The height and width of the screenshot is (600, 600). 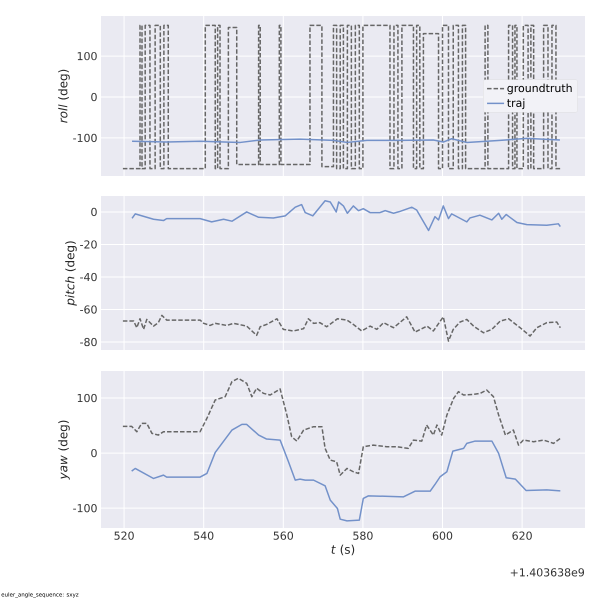 What do you see at coordinates (124, 536) in the screenshot?
I see `x-tick-label: 520` at bounding box center [124, 536].